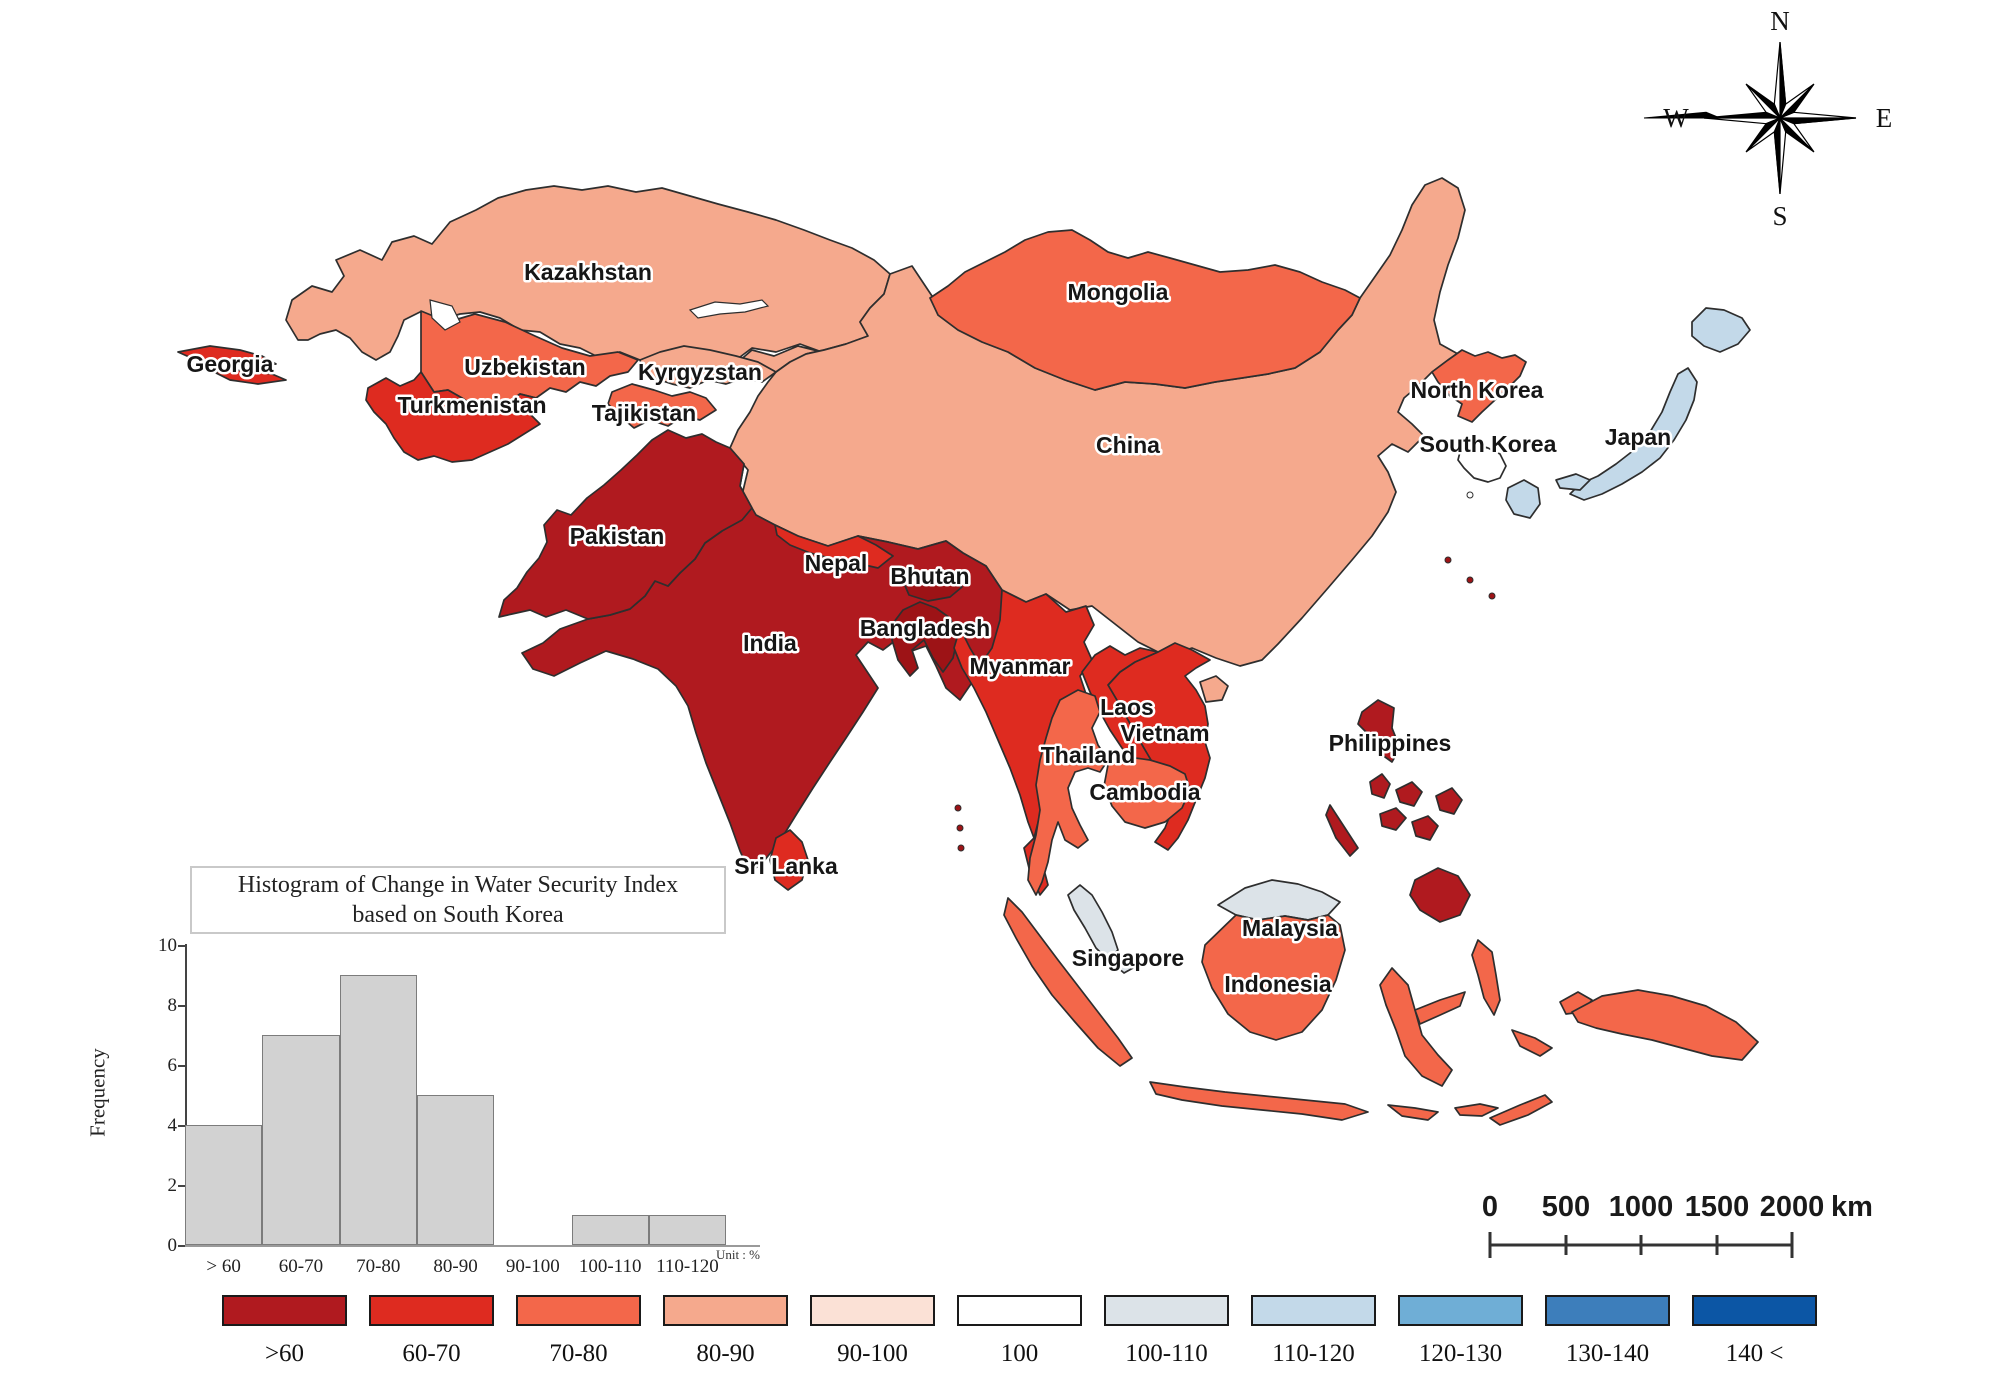 The image size is (2008, 1391). What do you see at coordinates (617, 536) in the screenshot?
I see `country-label-pakistan: Pakistan` at bounding box center [617, 536].